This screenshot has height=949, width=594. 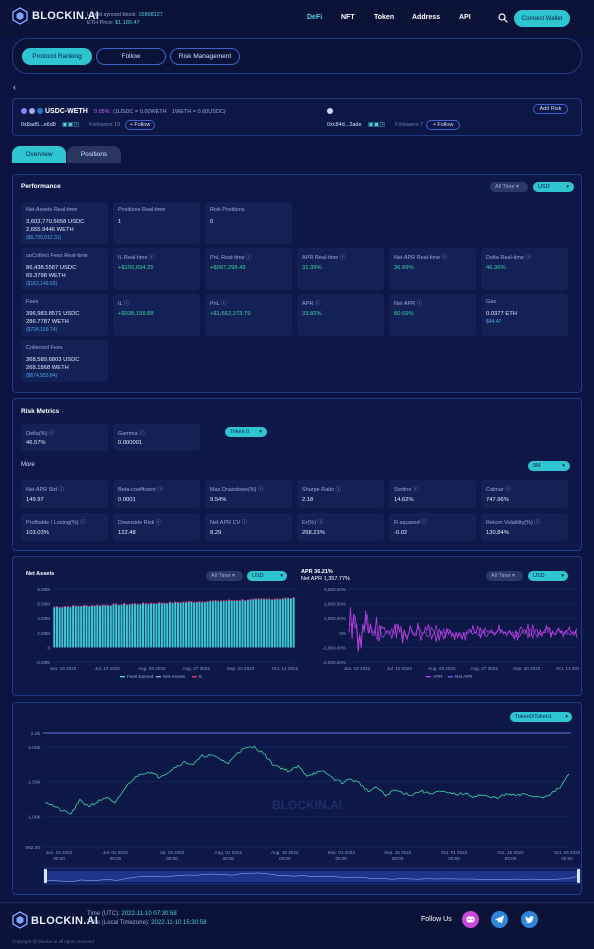 I want to click on risk-metric-card: Net APR Std ⓘ 149.97, so click(x=64, y=494).